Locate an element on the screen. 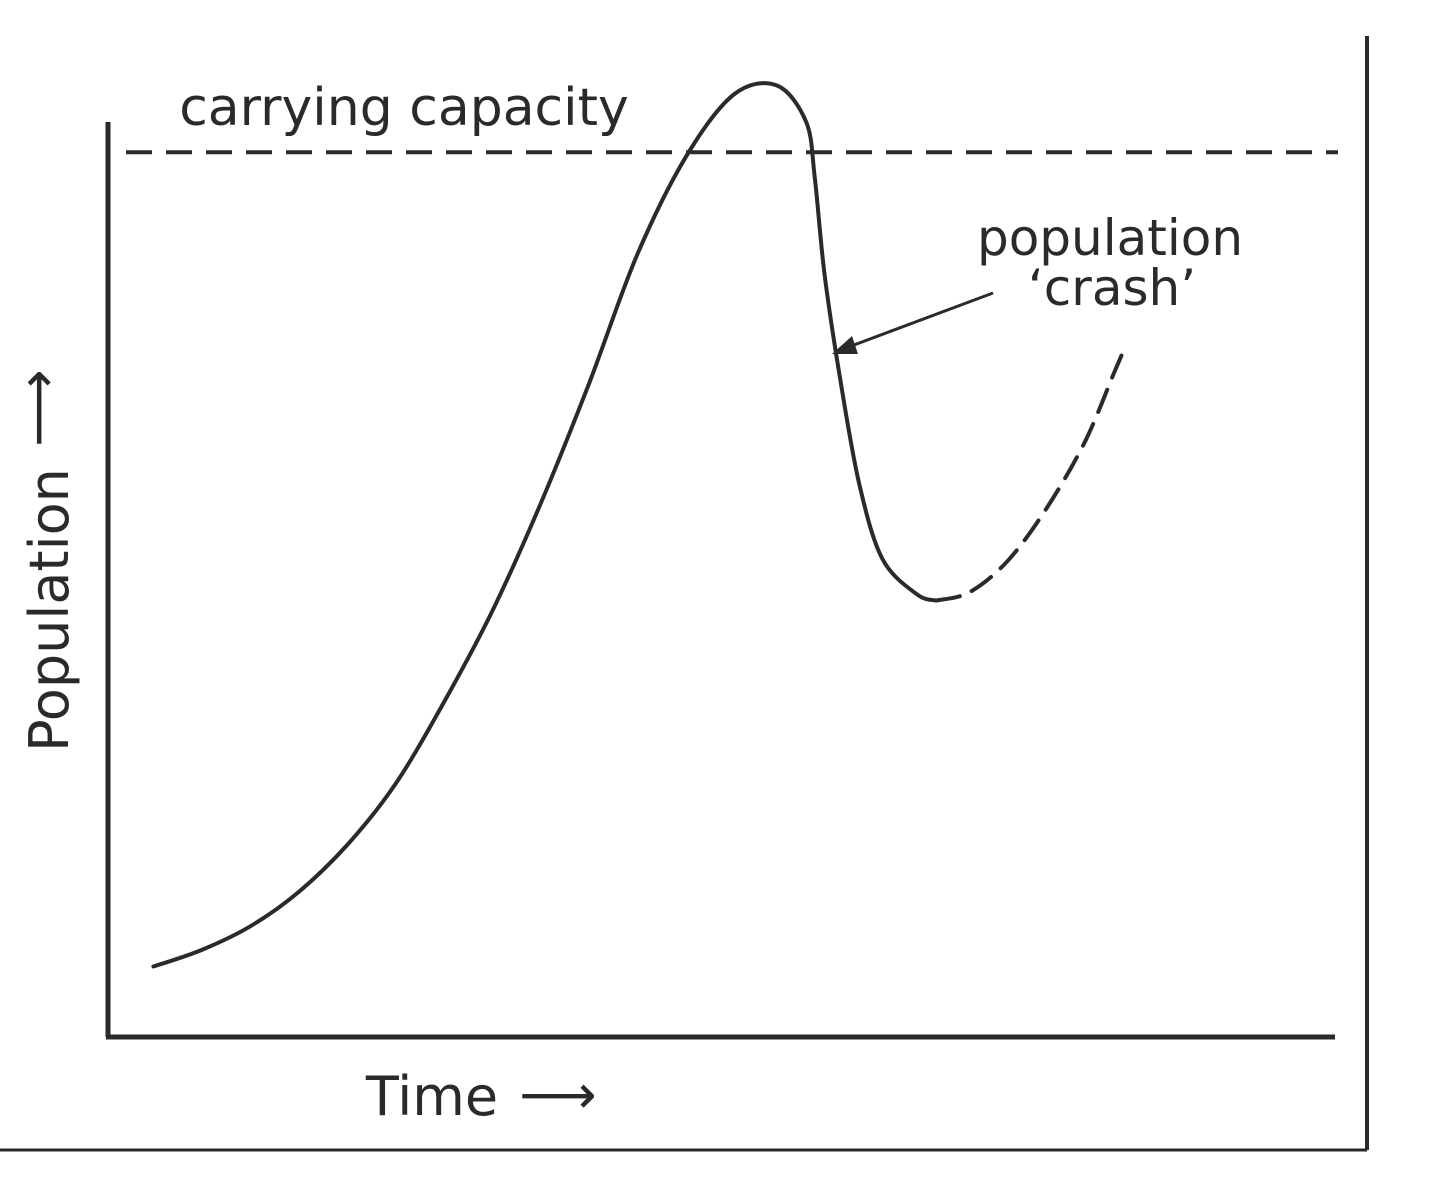 This screenshot has width=1440, height=1186. y-axis-label: Population is located at coordinates (49, 610).